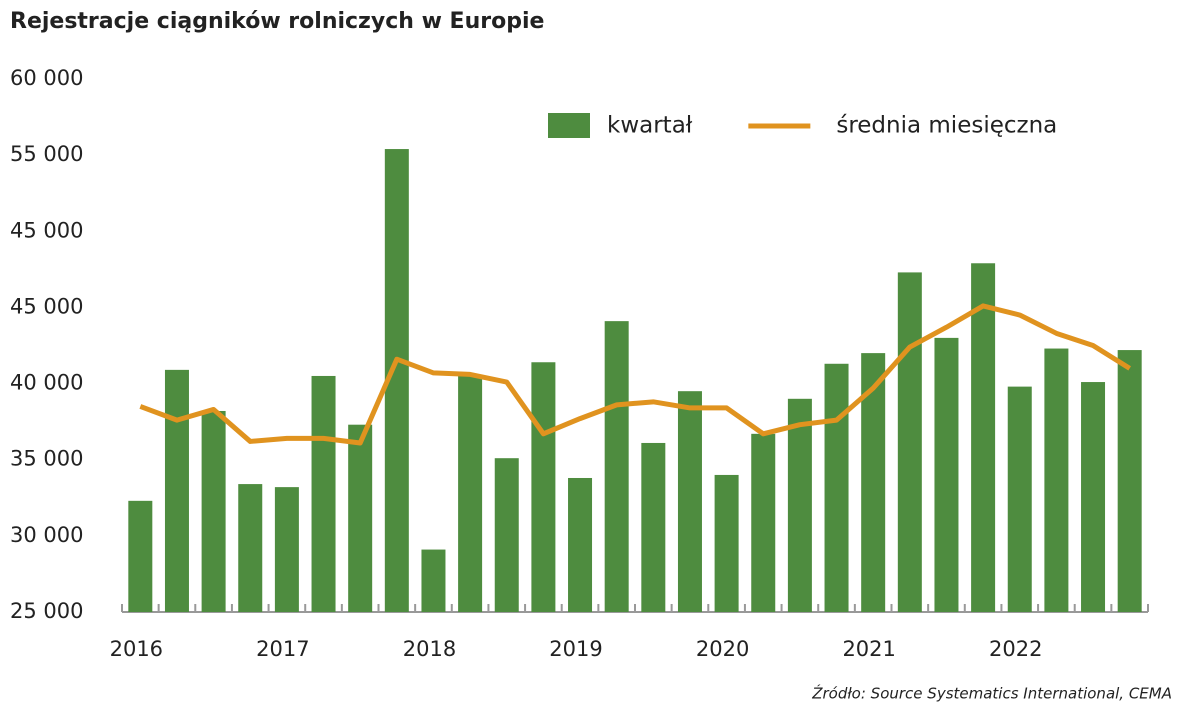 The width and height of the screenshot is (1180, 709). I want to click on x-tick-label: 2020, so click(722, 649).